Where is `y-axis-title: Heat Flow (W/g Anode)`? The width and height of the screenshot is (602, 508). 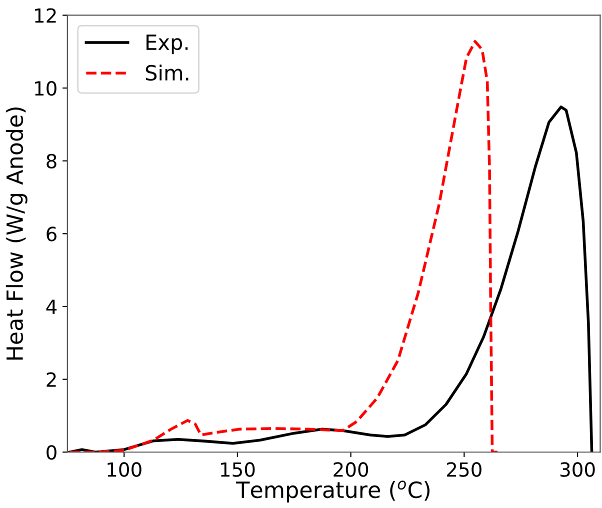
y-axis-title: Heat Flow (W/g Anode) is located at coordinates (17, 233).